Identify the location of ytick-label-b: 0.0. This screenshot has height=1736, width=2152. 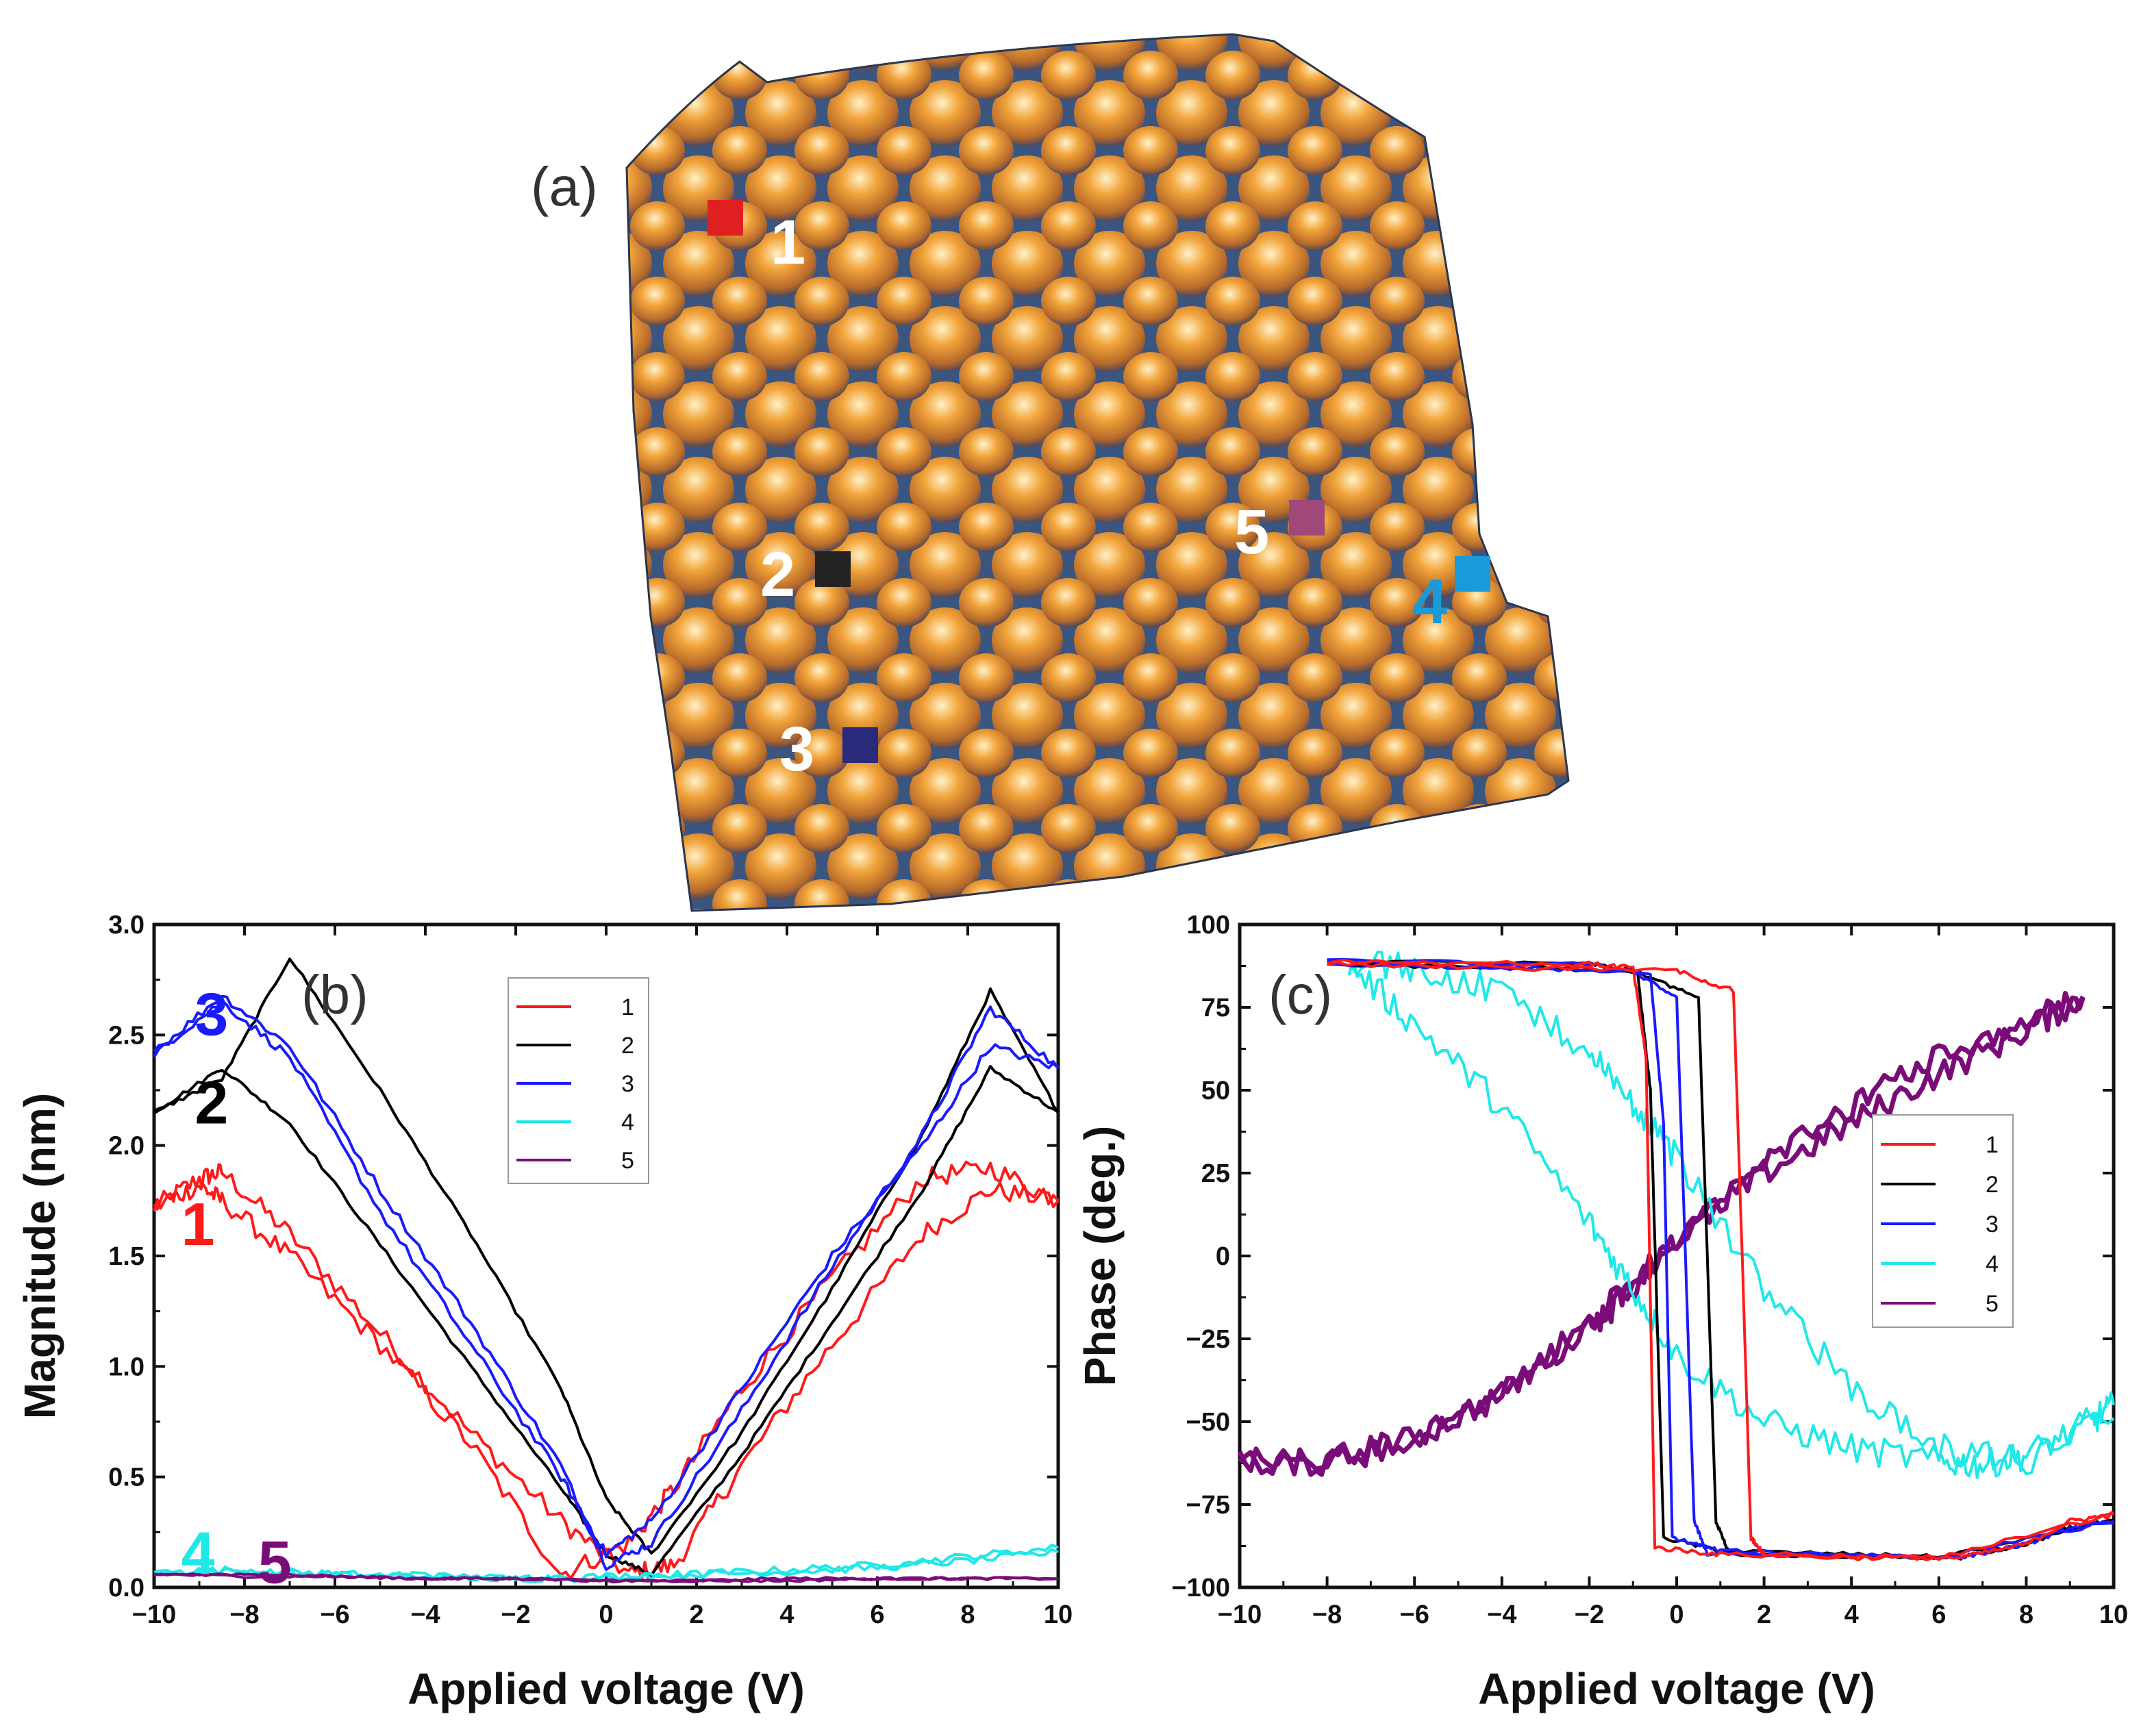
(126, 1588).